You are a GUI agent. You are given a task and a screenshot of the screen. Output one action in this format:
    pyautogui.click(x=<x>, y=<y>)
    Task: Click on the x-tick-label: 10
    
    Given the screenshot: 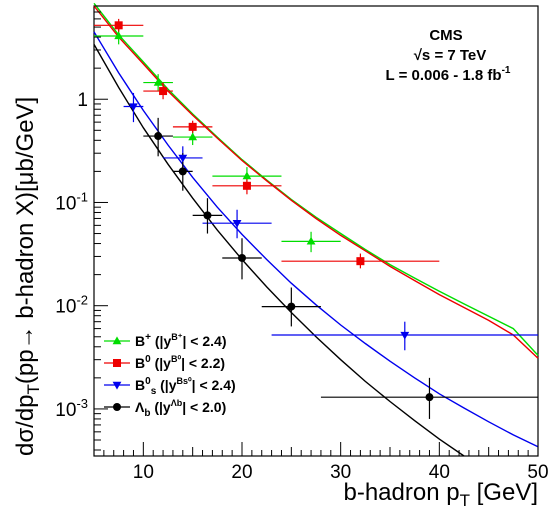 What is the action you would take?
    pyautogui.click(x=143, y=472)
    